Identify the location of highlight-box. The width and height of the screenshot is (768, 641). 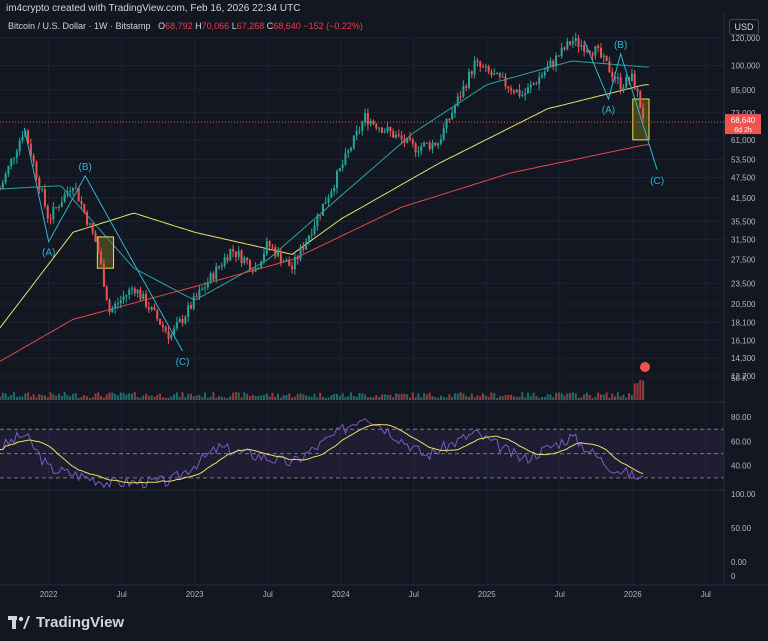
(105, 252).